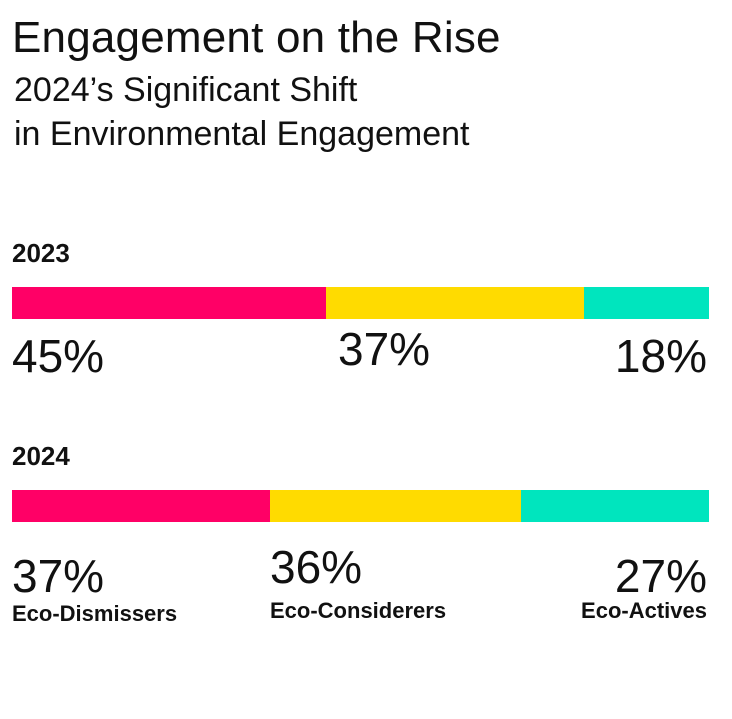 The height and width of the screenshot is (719, 732). What do you see at coordinates (660, 576) in the screenshot?
I see `data-label-2024-eco-actives: 27%` at bounding box center [660, 576].